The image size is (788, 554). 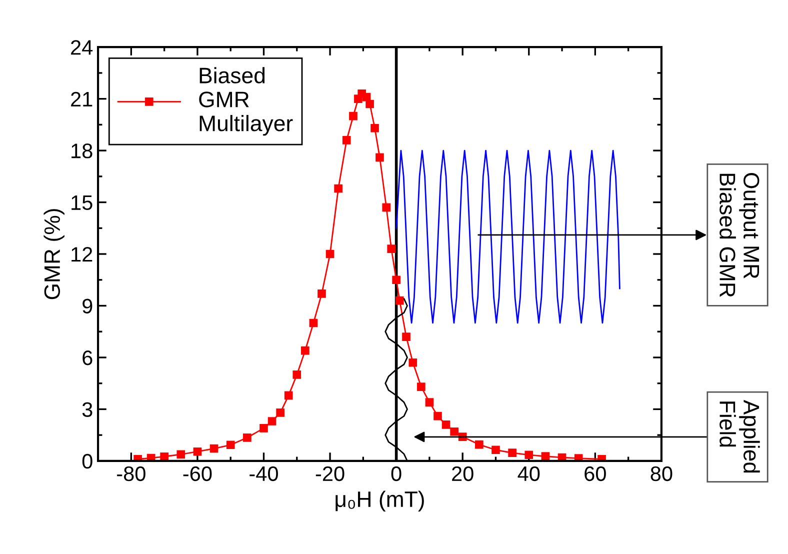 What do you see at coordinates (54, 254) in the screenshot?
I see `y-axis-title: GMR (%)` at bounding box center [54, 254].